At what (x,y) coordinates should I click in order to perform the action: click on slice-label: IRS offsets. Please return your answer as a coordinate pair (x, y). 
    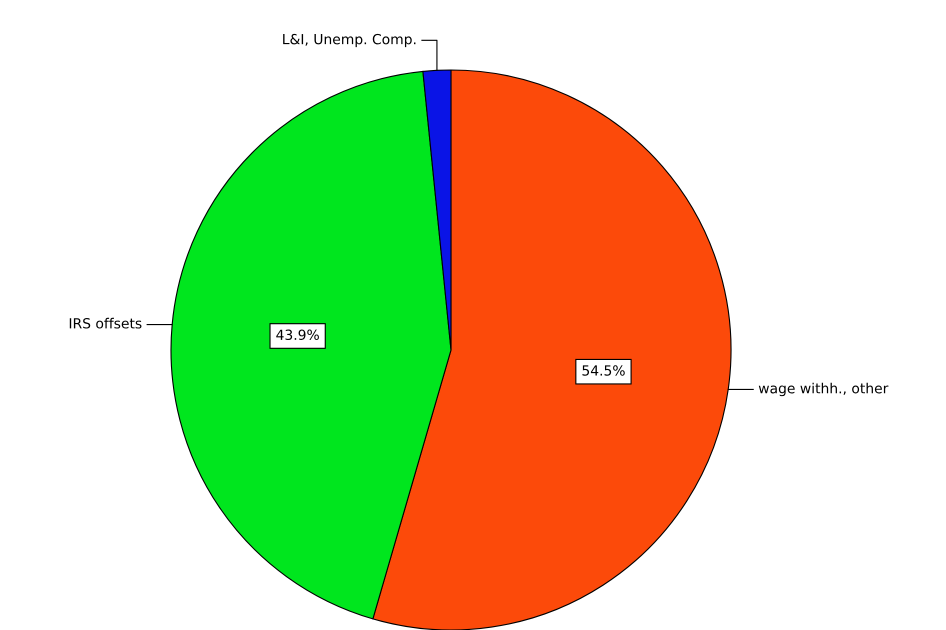
    Looking at the image, I should click on (106, 323).